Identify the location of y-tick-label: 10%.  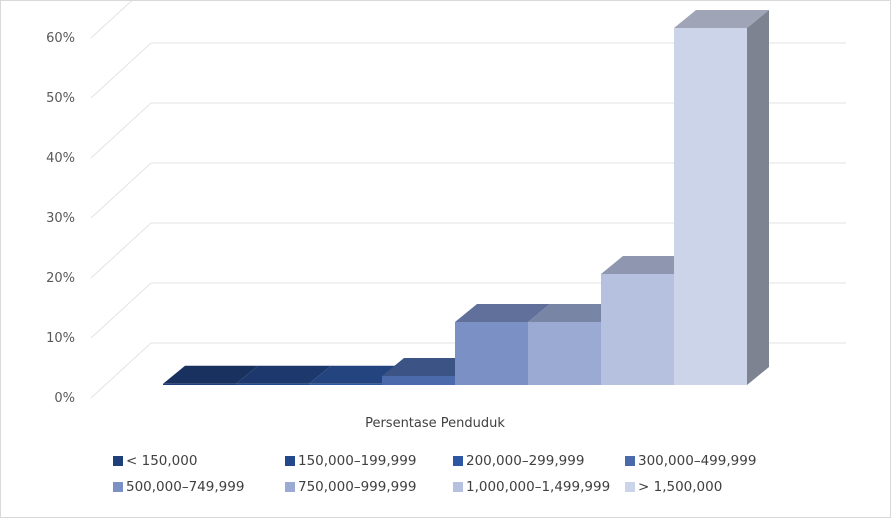
(60, 338).